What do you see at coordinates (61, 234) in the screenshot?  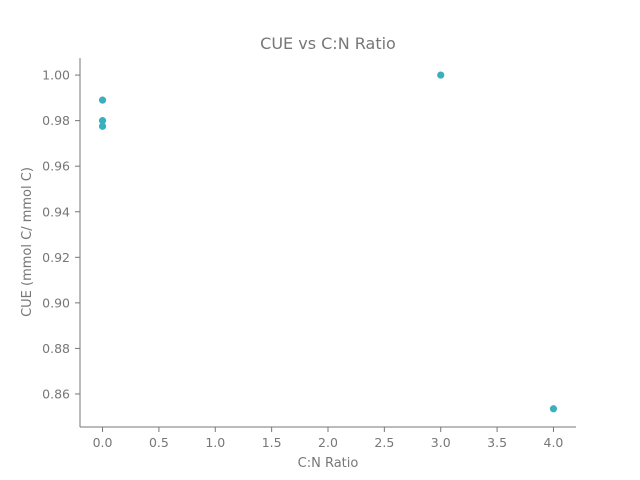 I see `y-axis-ticks: 0.86 0.88 0.90 0.92 0.94 0.96 0.98 1.00` at bounding box center [61, 234].